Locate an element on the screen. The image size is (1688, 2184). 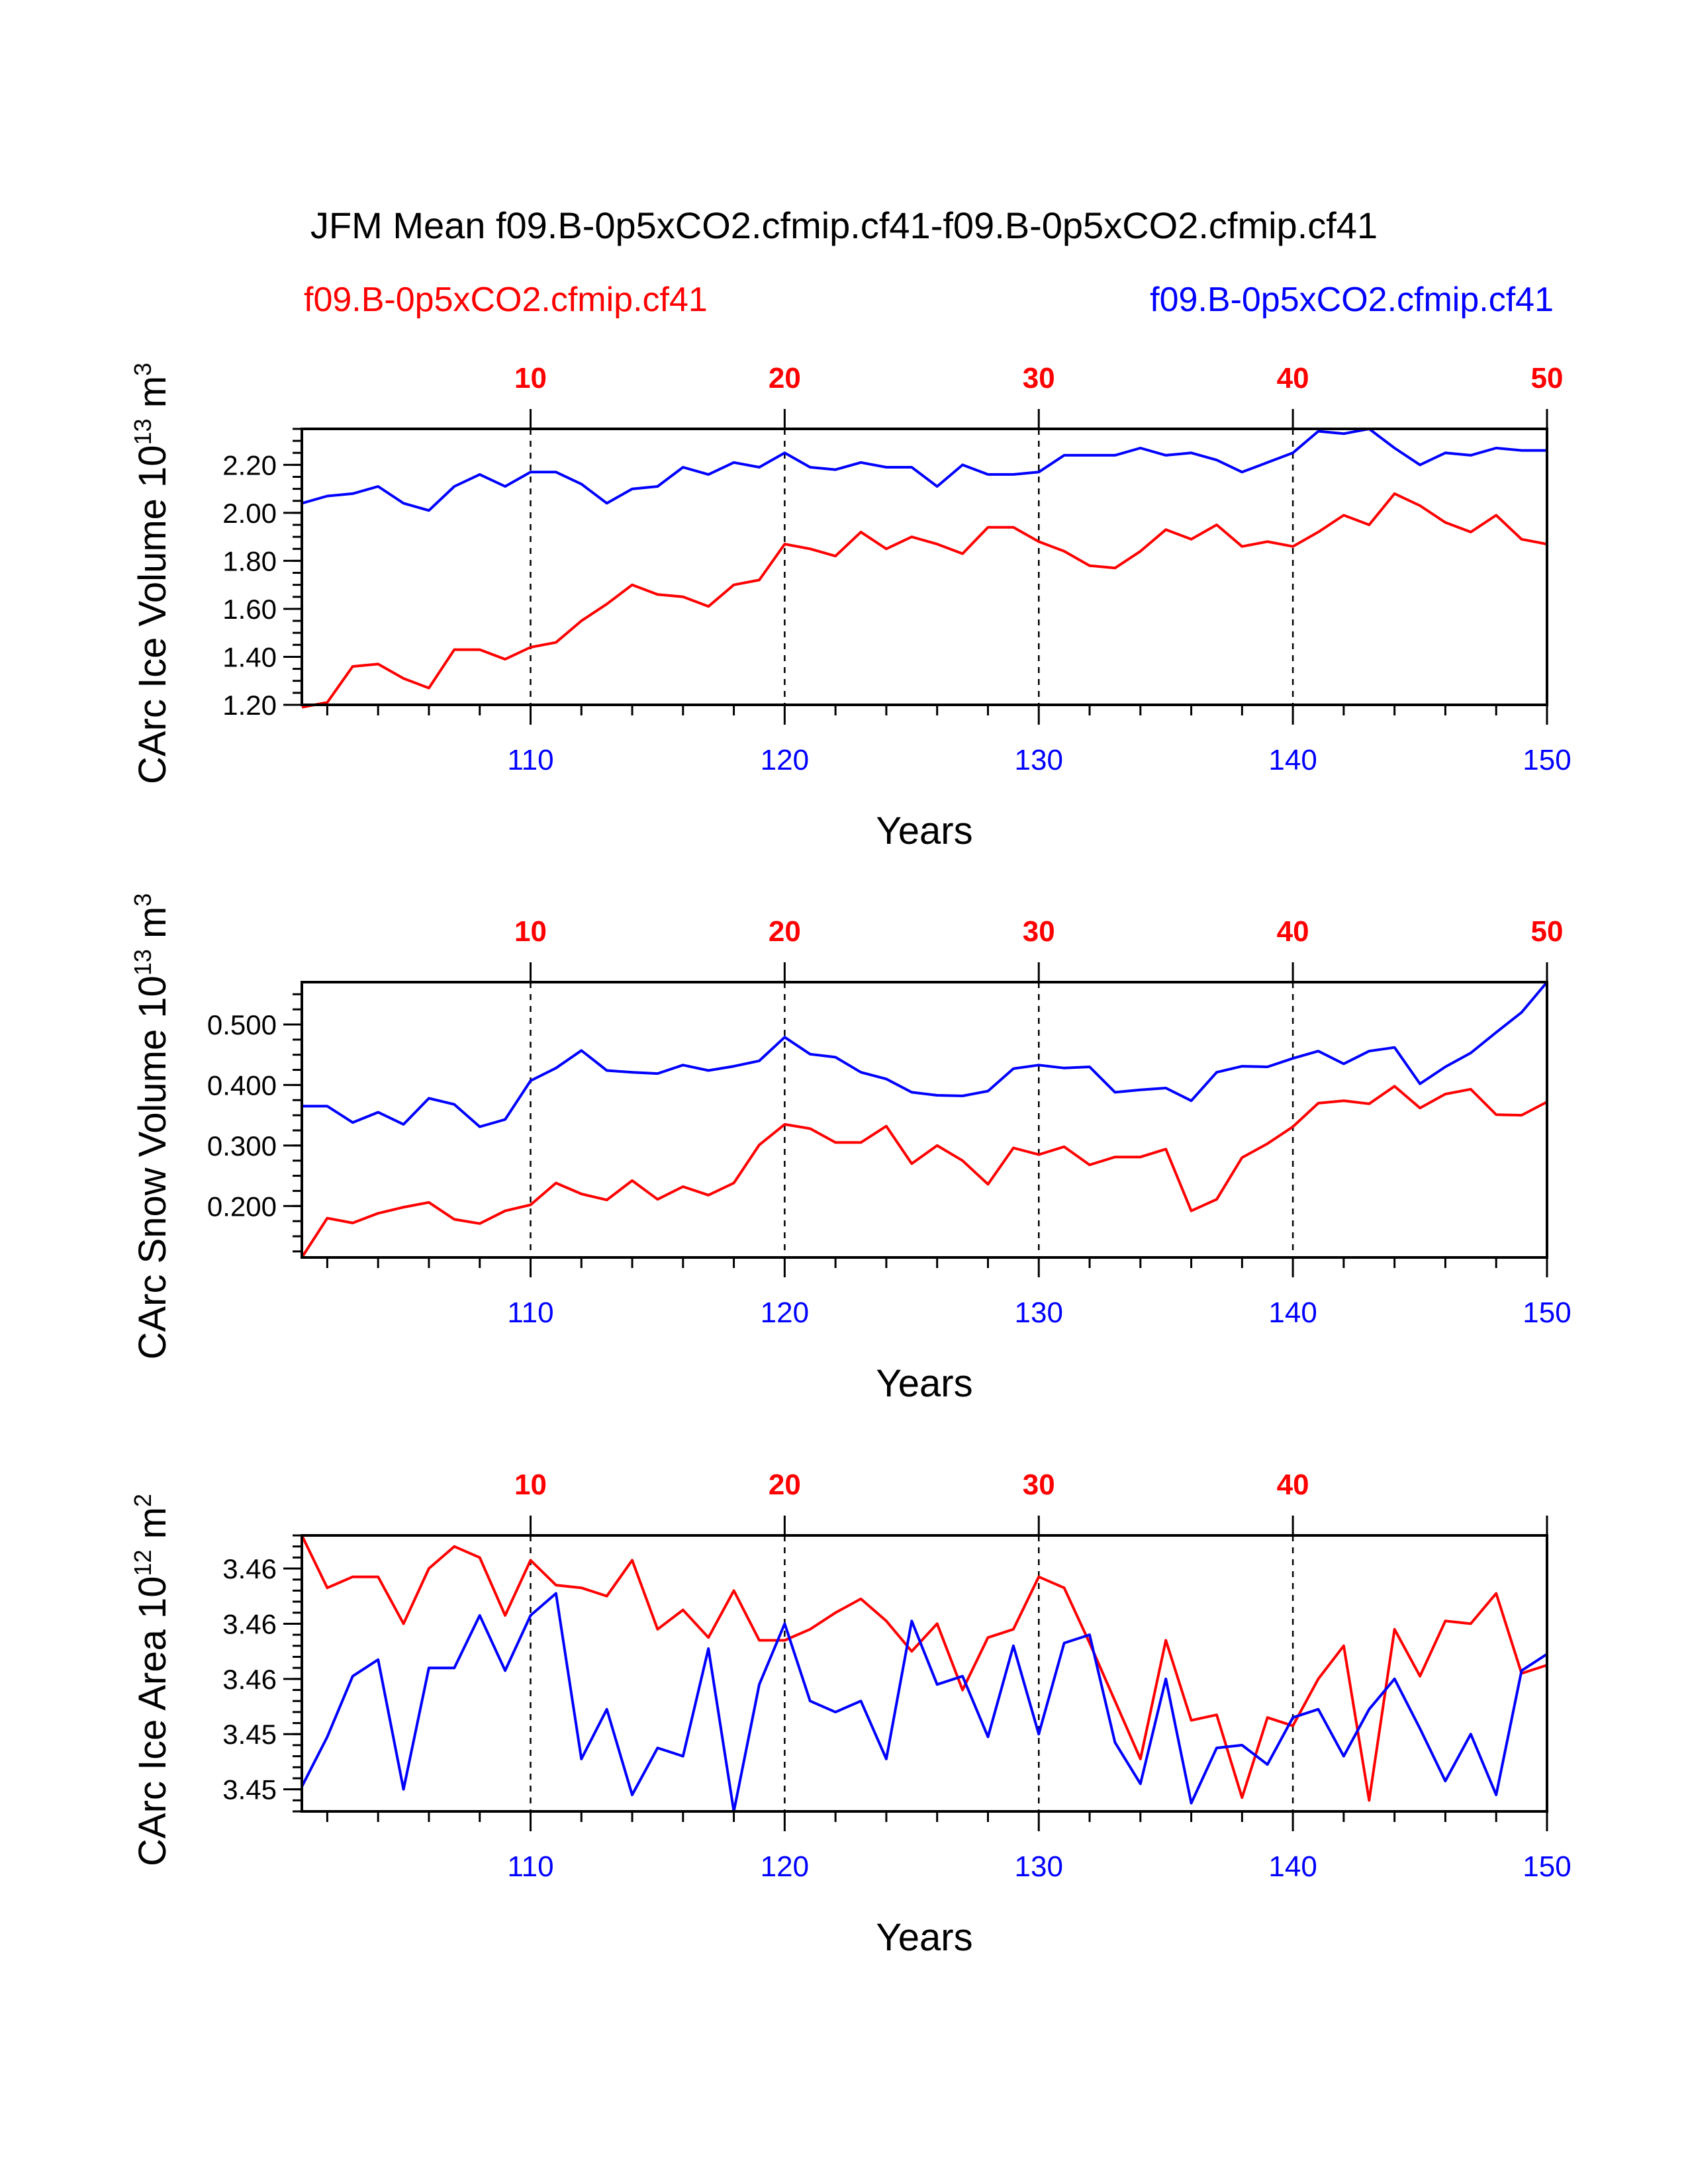
y-tick-label: 0.400 is located at coordinates (242, 1085).